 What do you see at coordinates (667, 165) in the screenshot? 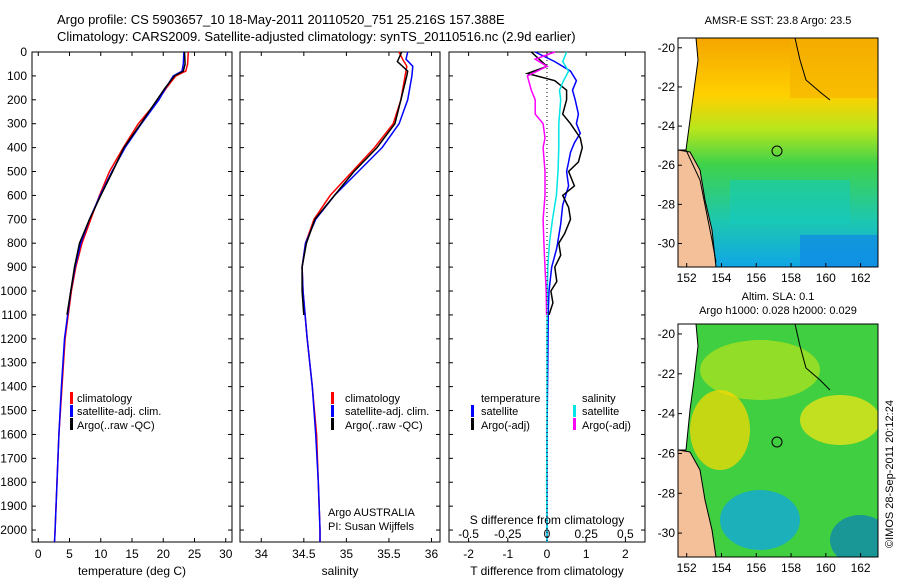
I see `lat-tick-label: -26` at bounding box center [667, 165].